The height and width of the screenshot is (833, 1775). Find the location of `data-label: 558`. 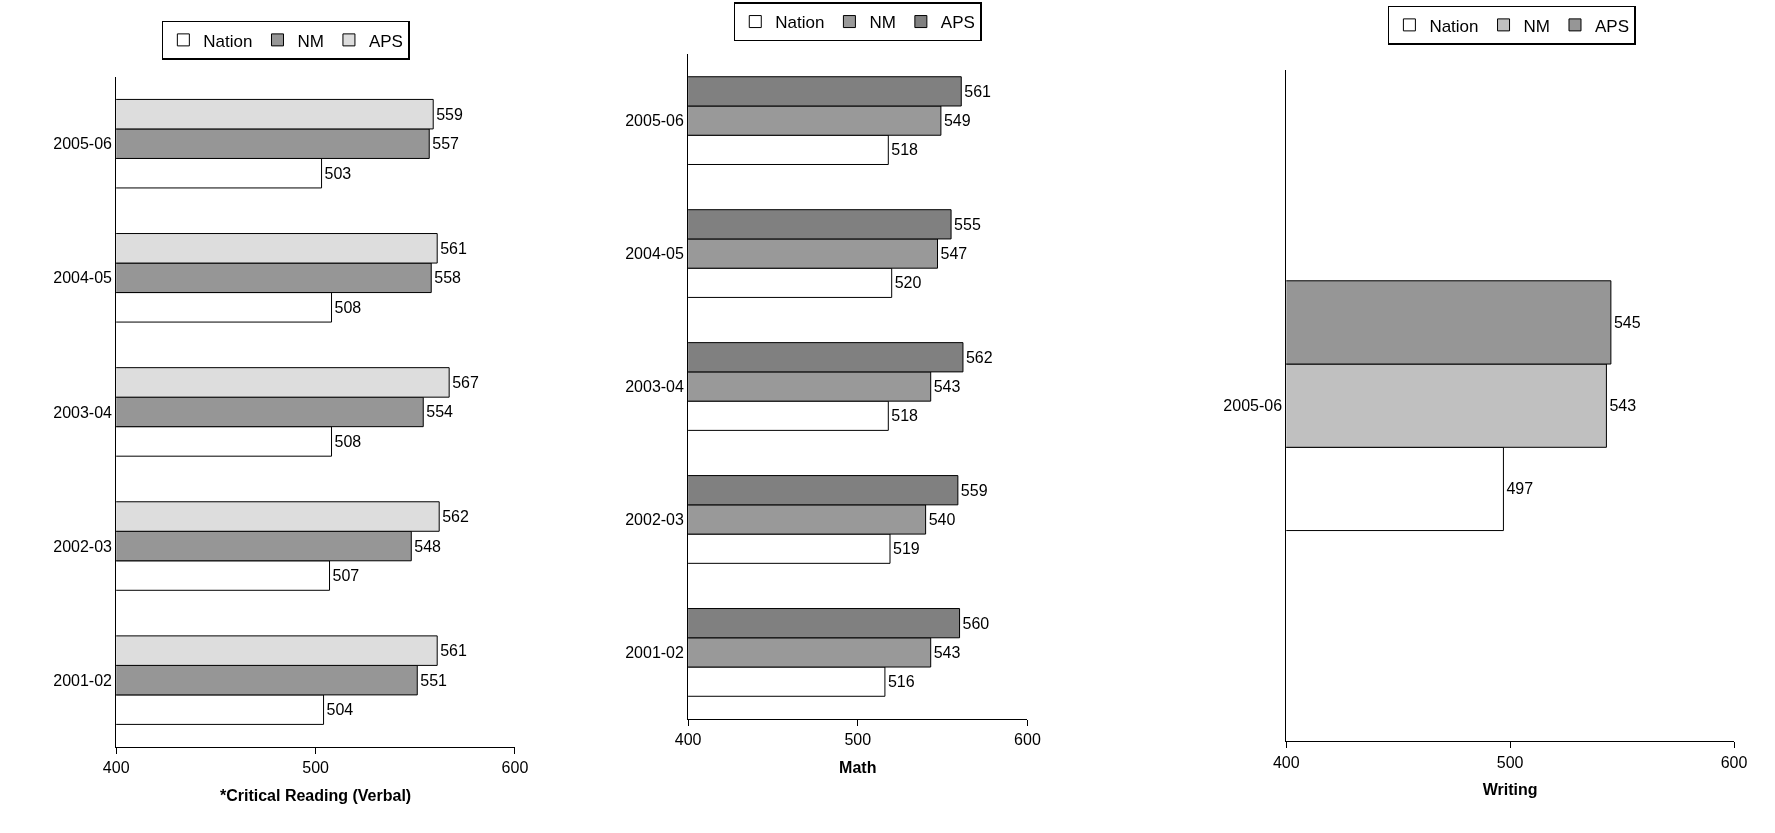

data-label: 558 is located at coordinates (448, 278).